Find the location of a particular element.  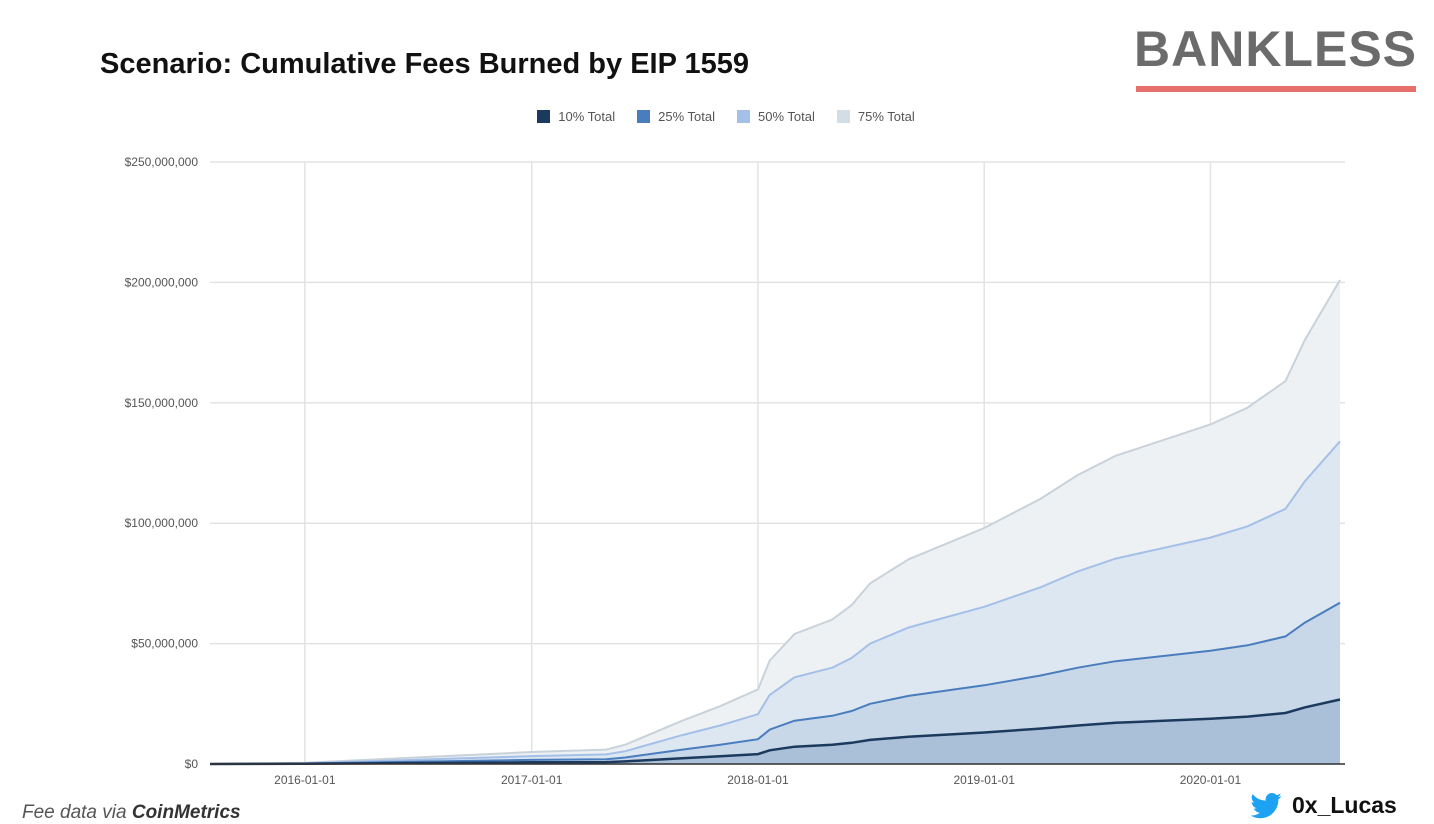

logo-underline is located at coordinates (1276, 89).